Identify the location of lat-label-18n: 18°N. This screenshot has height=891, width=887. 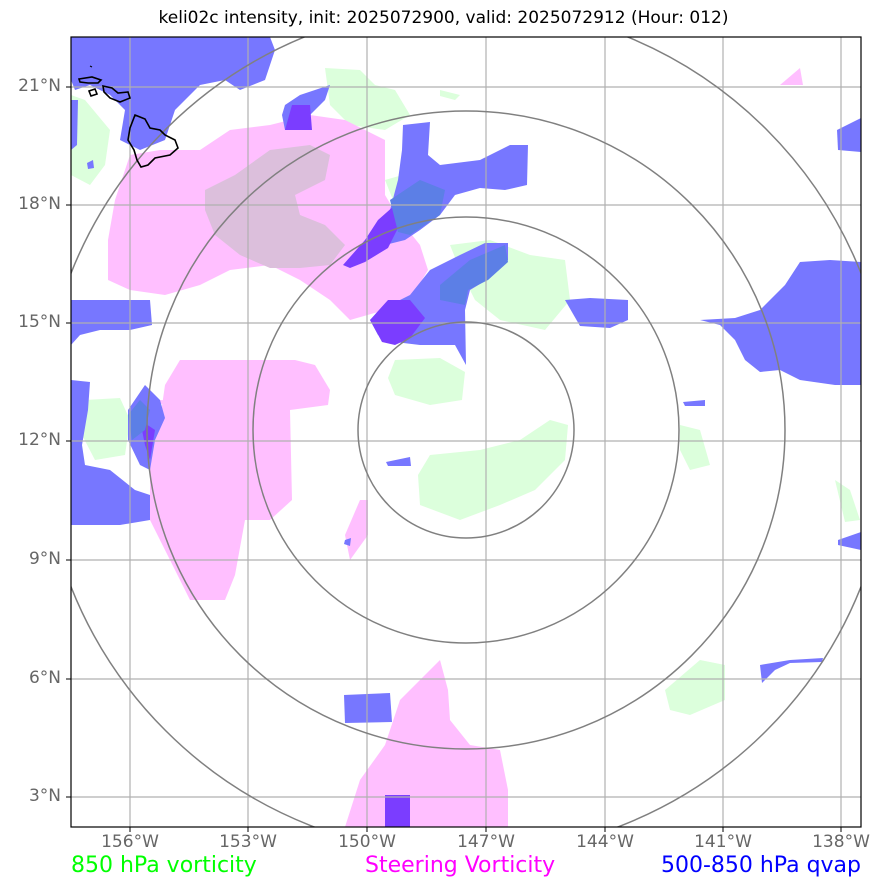
(39, 204).